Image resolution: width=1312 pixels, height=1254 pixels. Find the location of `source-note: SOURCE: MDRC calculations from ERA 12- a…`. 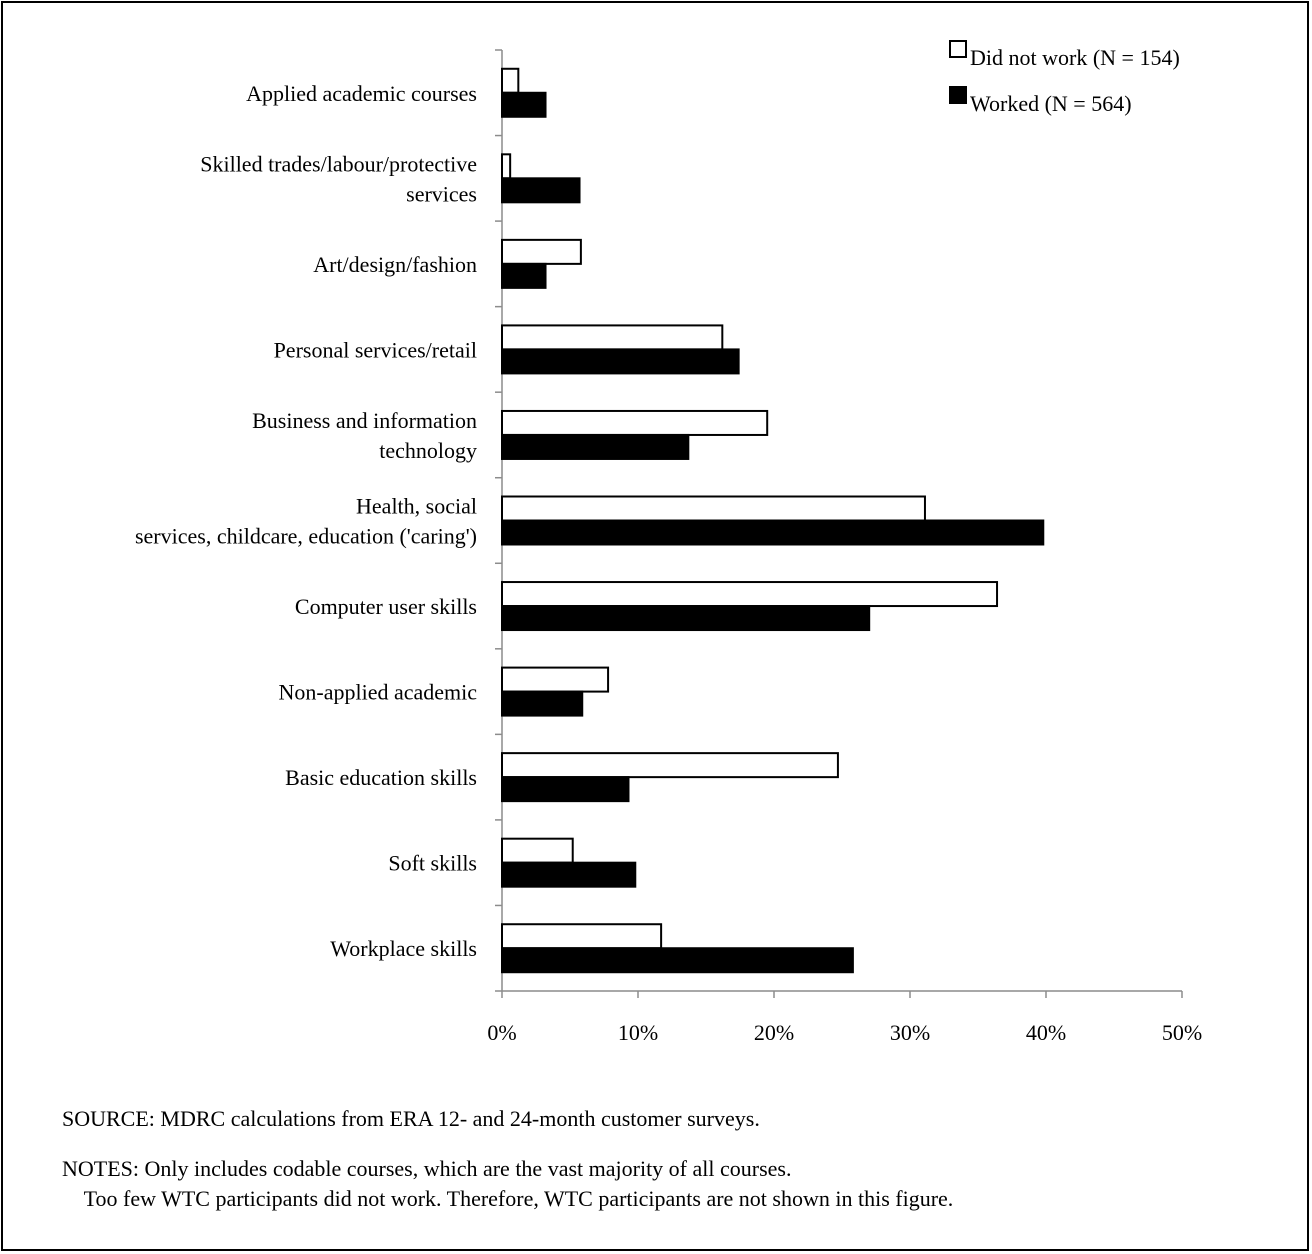

source-note: SOURCE: MDRC calculations from ERA 12- a… is located at coordinates (411, 1118).